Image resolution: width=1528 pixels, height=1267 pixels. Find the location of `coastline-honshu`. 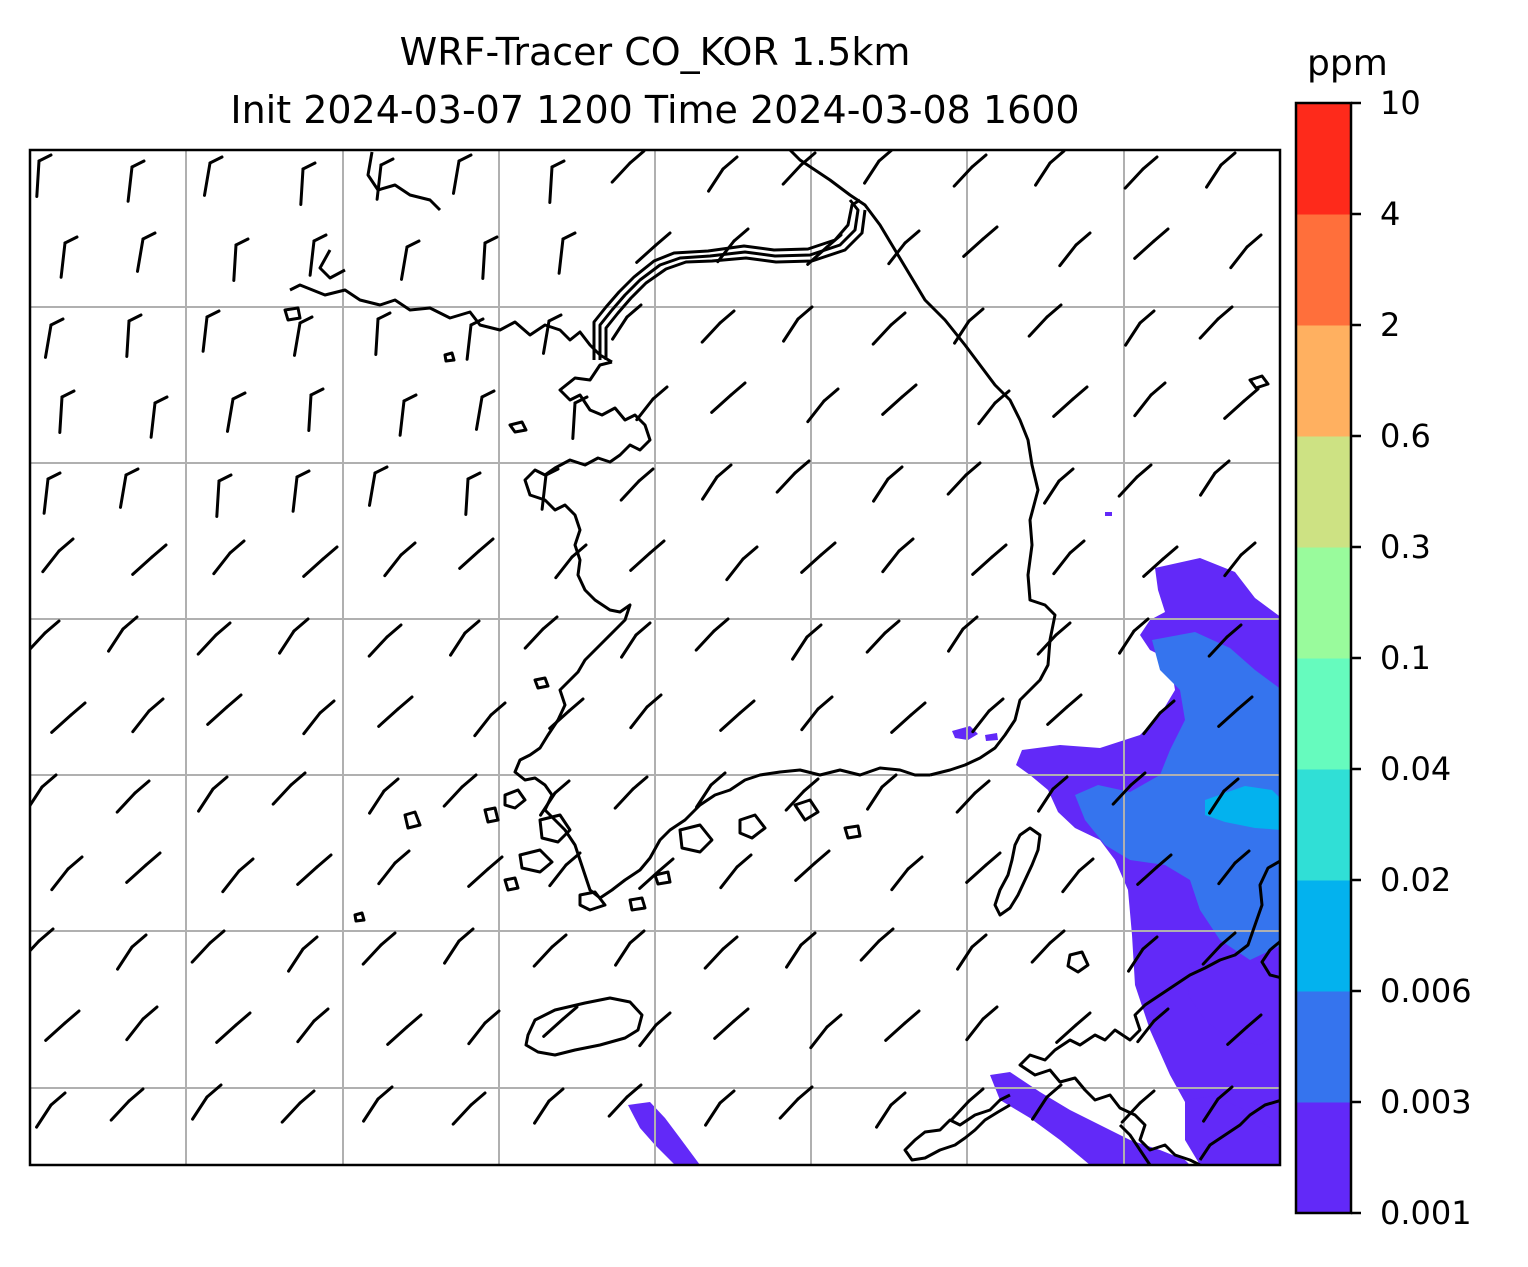

coastline-honshu is located at coordinates (1270, 959).